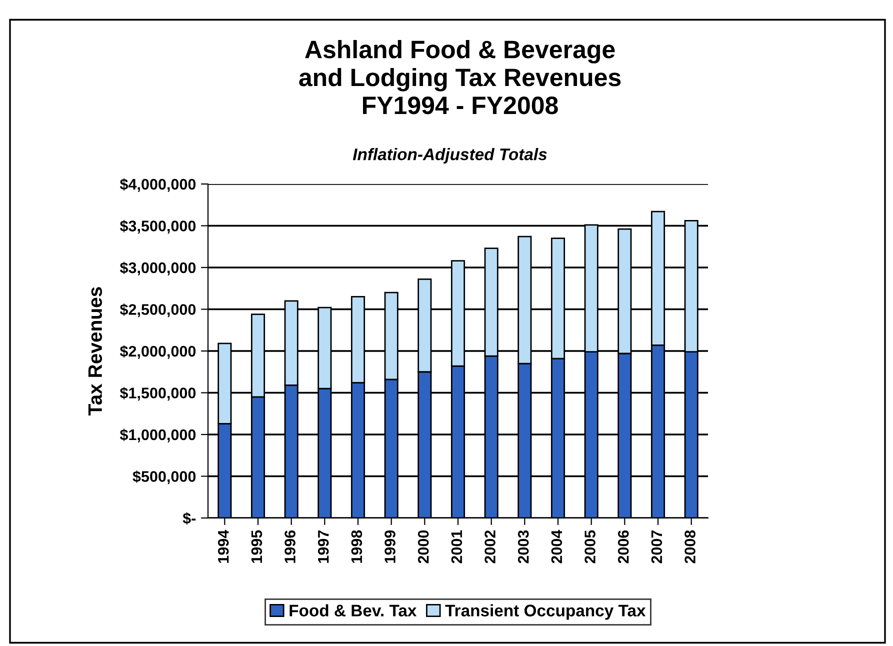 The image size is (893, 646). Describe the element at coordinates (390, 546) in the screenshot. I see `x-tick-label: 1999` at that location.